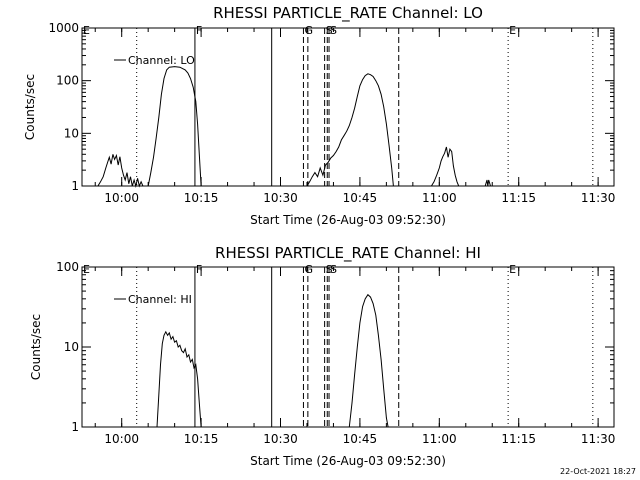 The image size is (640, 480). What do you see at coordinates (160, 299) in the screenshot?
I see `legend-label: Channel: HI` at bounding box center [160, 299].